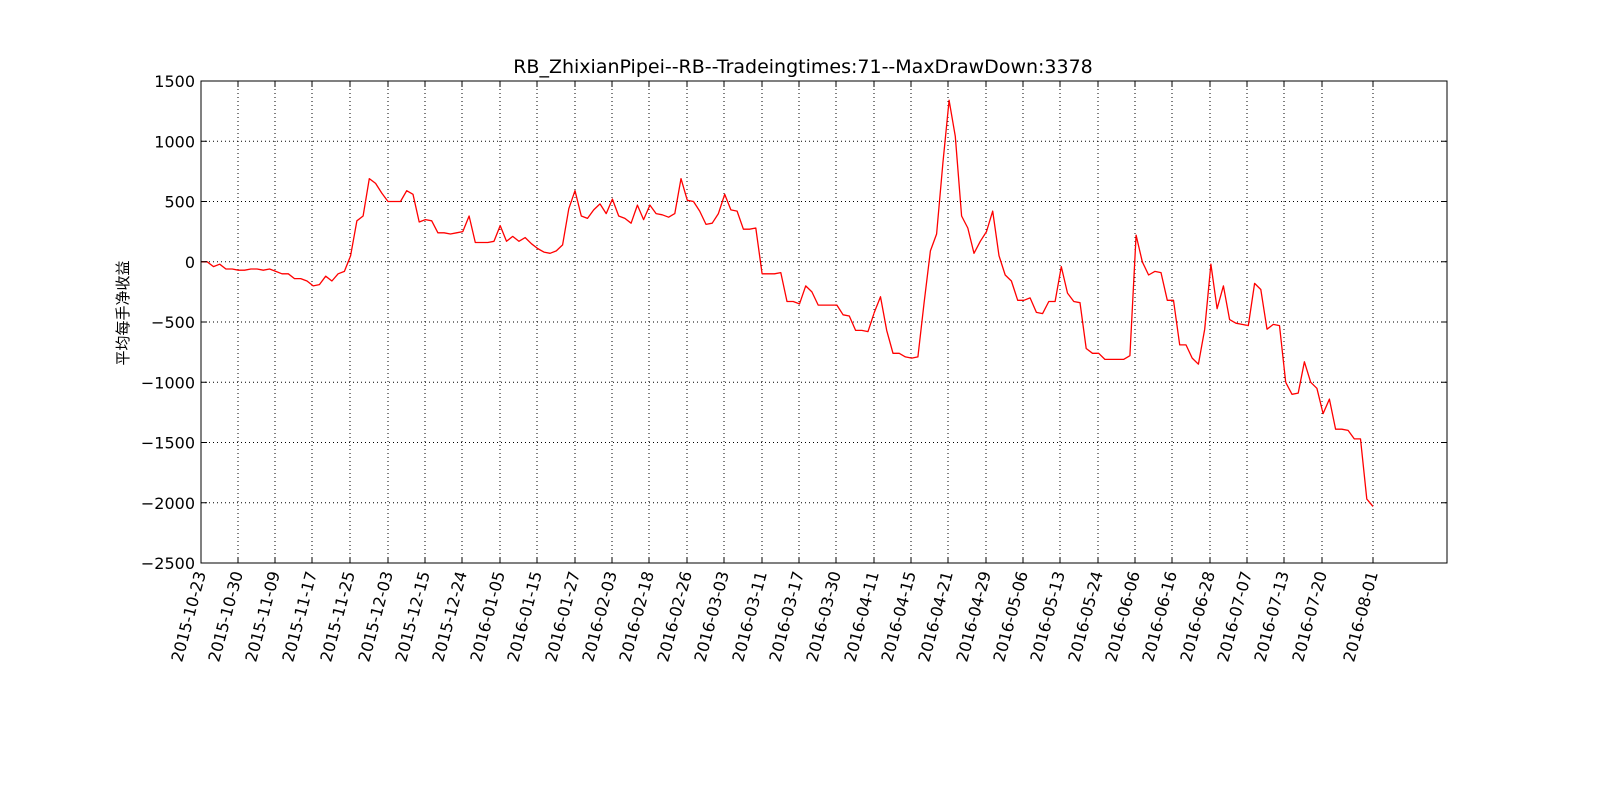  I want to click on x-tick-label: 2016-05-24, so click(1085, 616).